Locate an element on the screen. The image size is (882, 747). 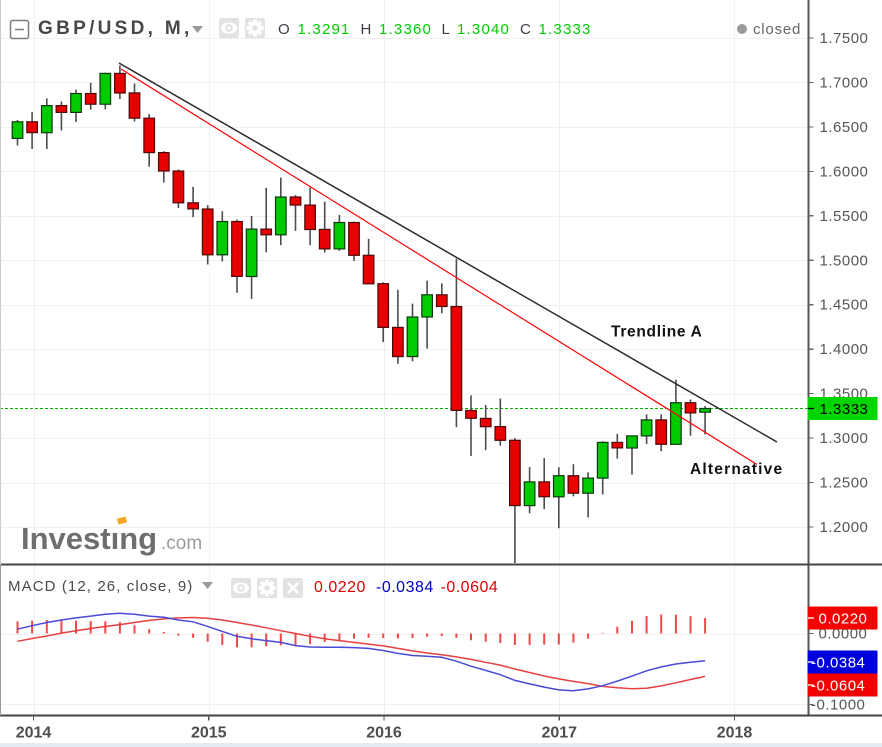
svg-text: O is located at coordinates (284, 29).